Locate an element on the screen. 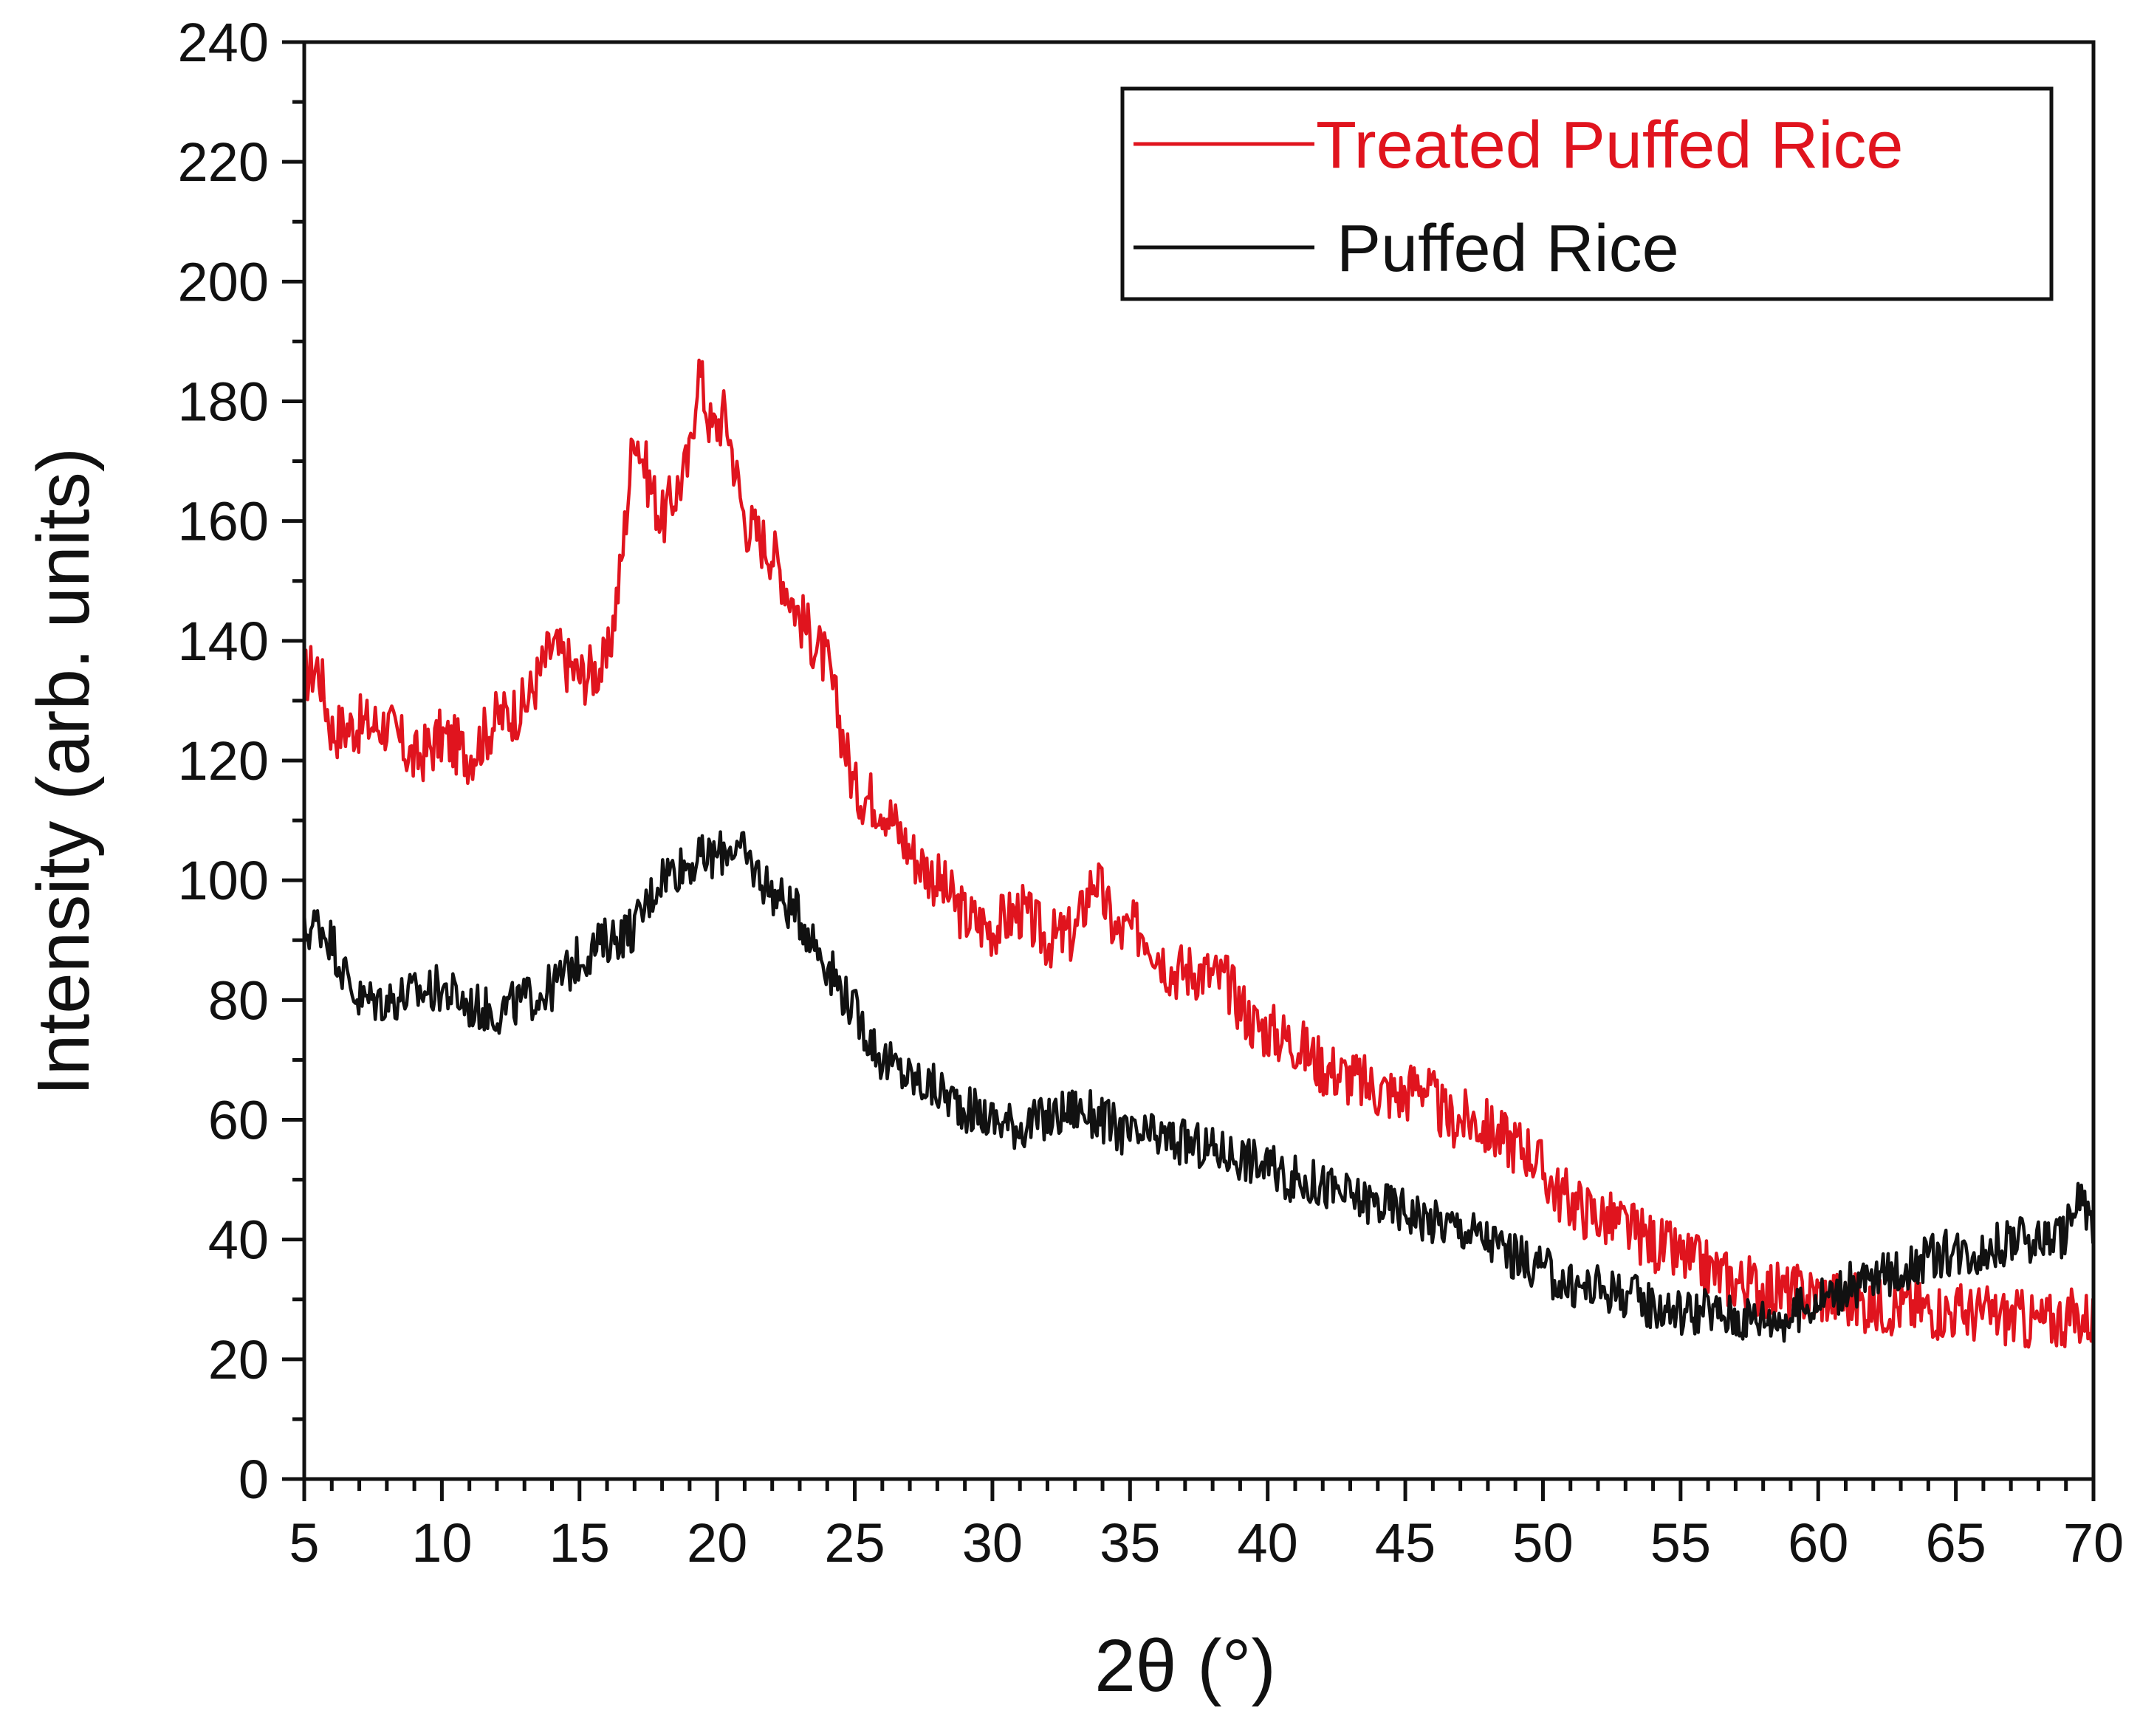 The width and height of the screenshot is (2140, 1736). legend-box is located at coordinates (1587, 193).